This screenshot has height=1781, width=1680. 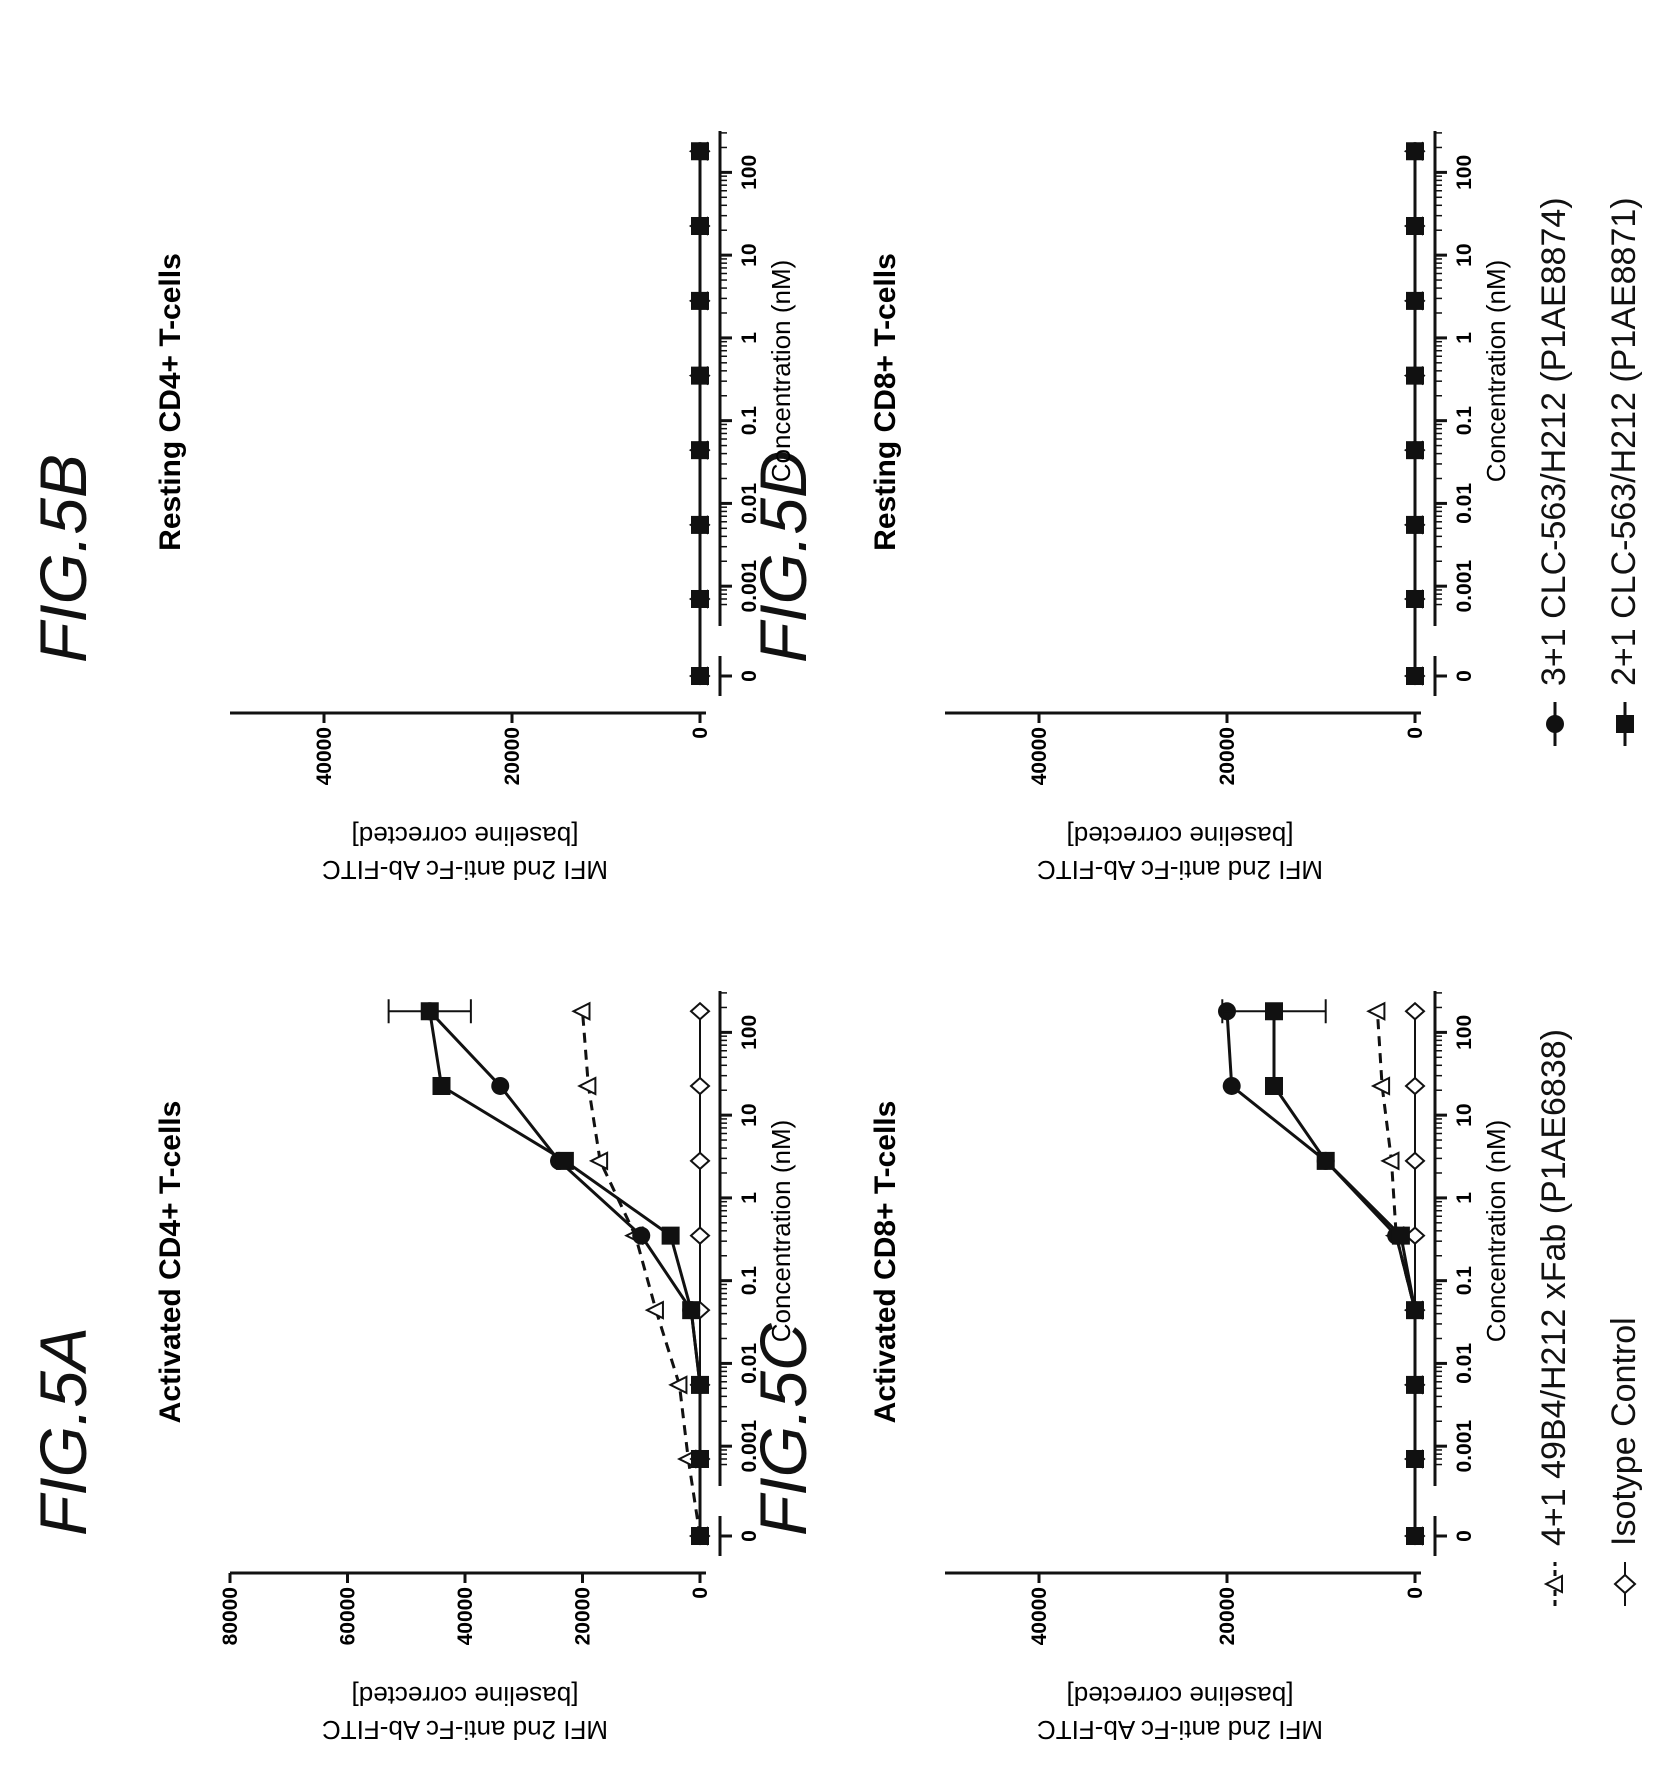 What do you see at coordinates (63, 1431) in the screenshot?
I see `fig-5a-label: FIG.5A` at bounding box center [63, 1431].